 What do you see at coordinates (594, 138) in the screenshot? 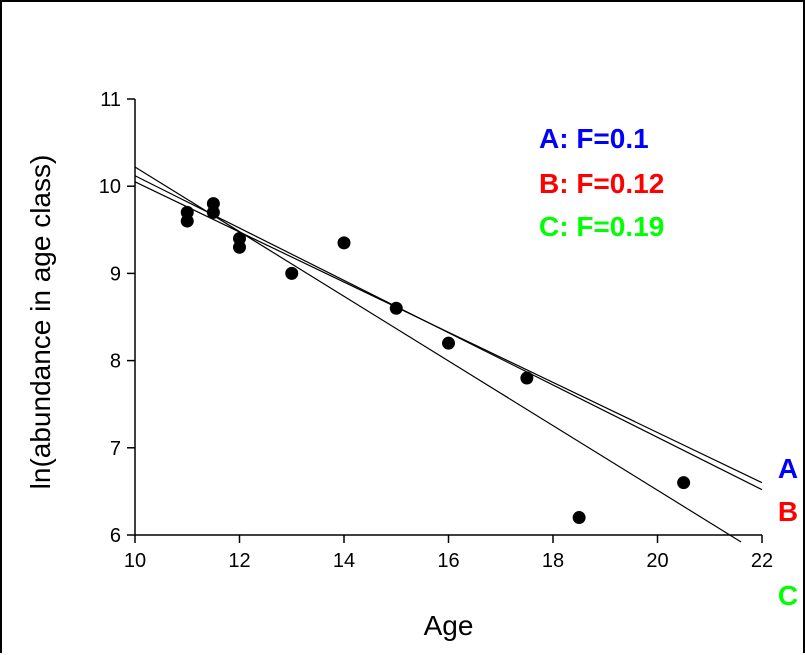
I see `legend-entry: A: F=0.1` at bounding box center [594, 138].